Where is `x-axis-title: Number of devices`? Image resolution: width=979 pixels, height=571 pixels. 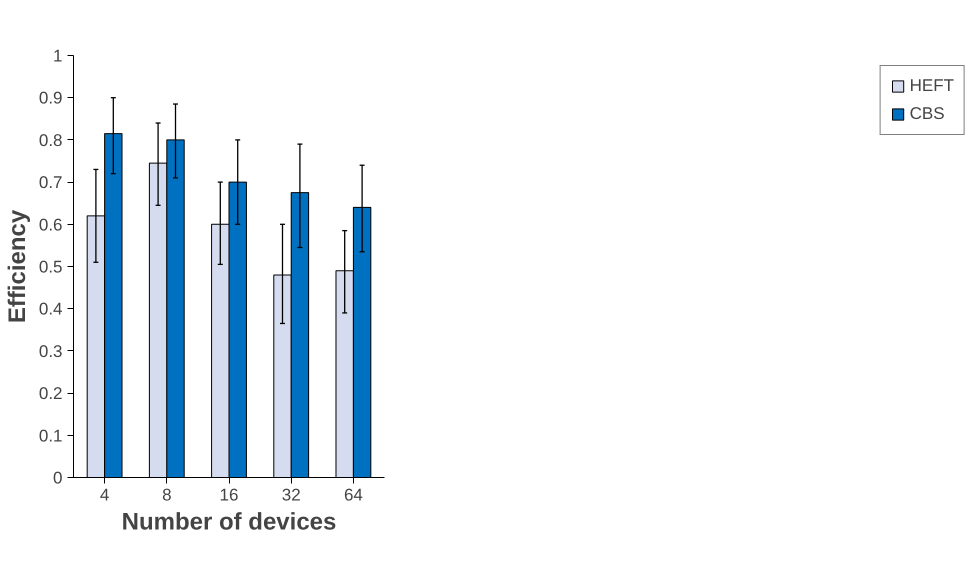
x-axis-title: Number of devices is located at coordinates (229, 522).